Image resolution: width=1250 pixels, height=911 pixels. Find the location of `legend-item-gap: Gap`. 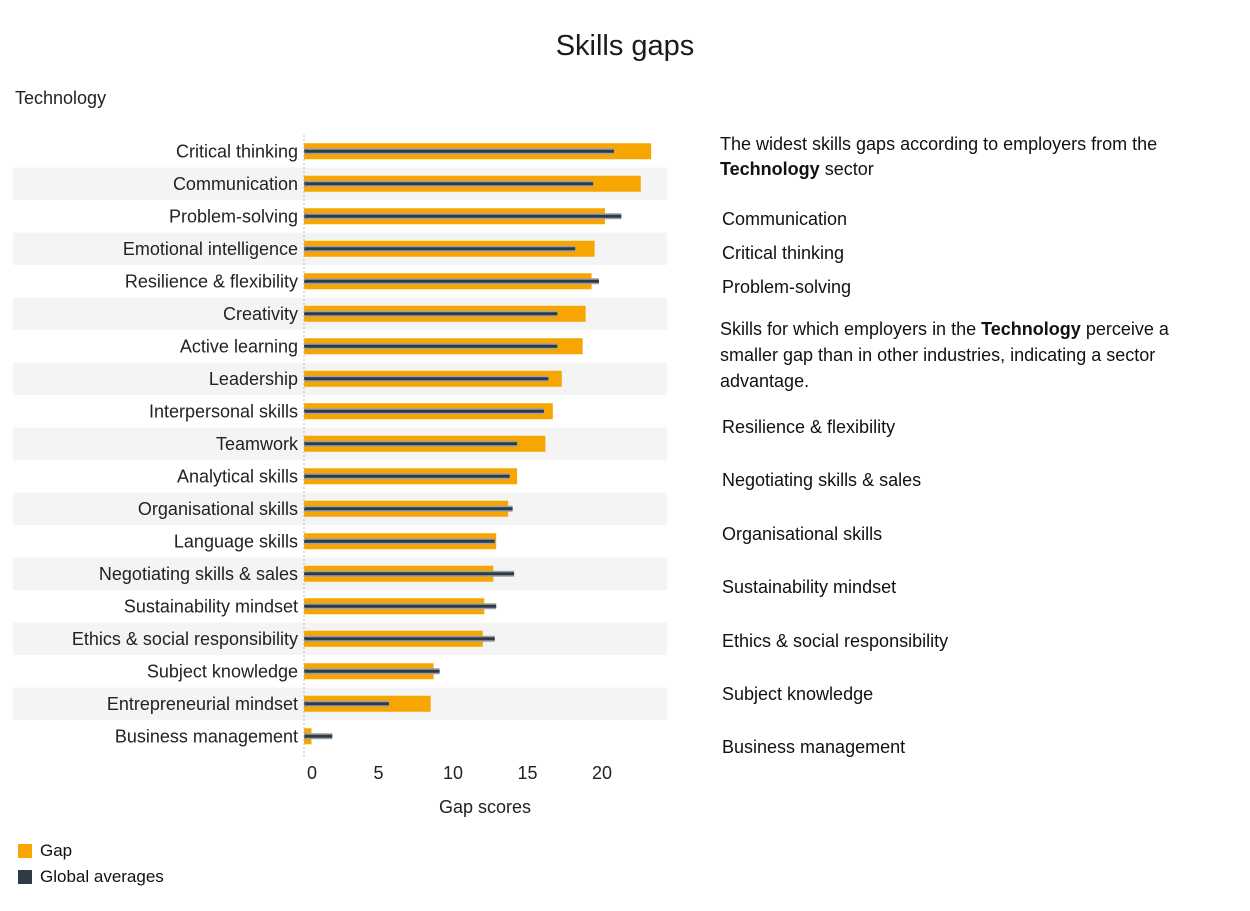

legend-item-gap: Gap is located at coordinates (91, 851).